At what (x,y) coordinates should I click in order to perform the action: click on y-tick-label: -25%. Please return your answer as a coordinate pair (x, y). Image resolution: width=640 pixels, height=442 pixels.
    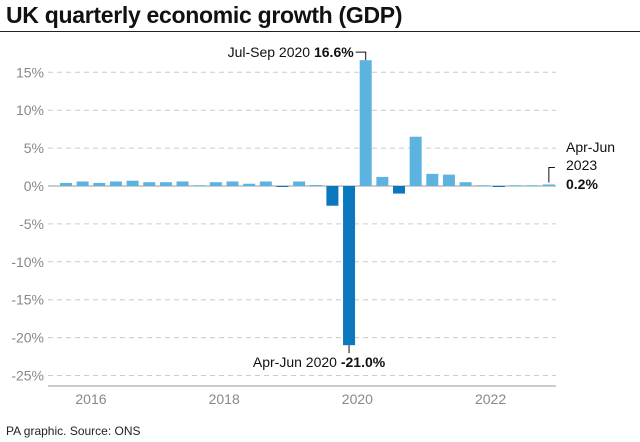
    Looking at the image, I should click on (27, 376).